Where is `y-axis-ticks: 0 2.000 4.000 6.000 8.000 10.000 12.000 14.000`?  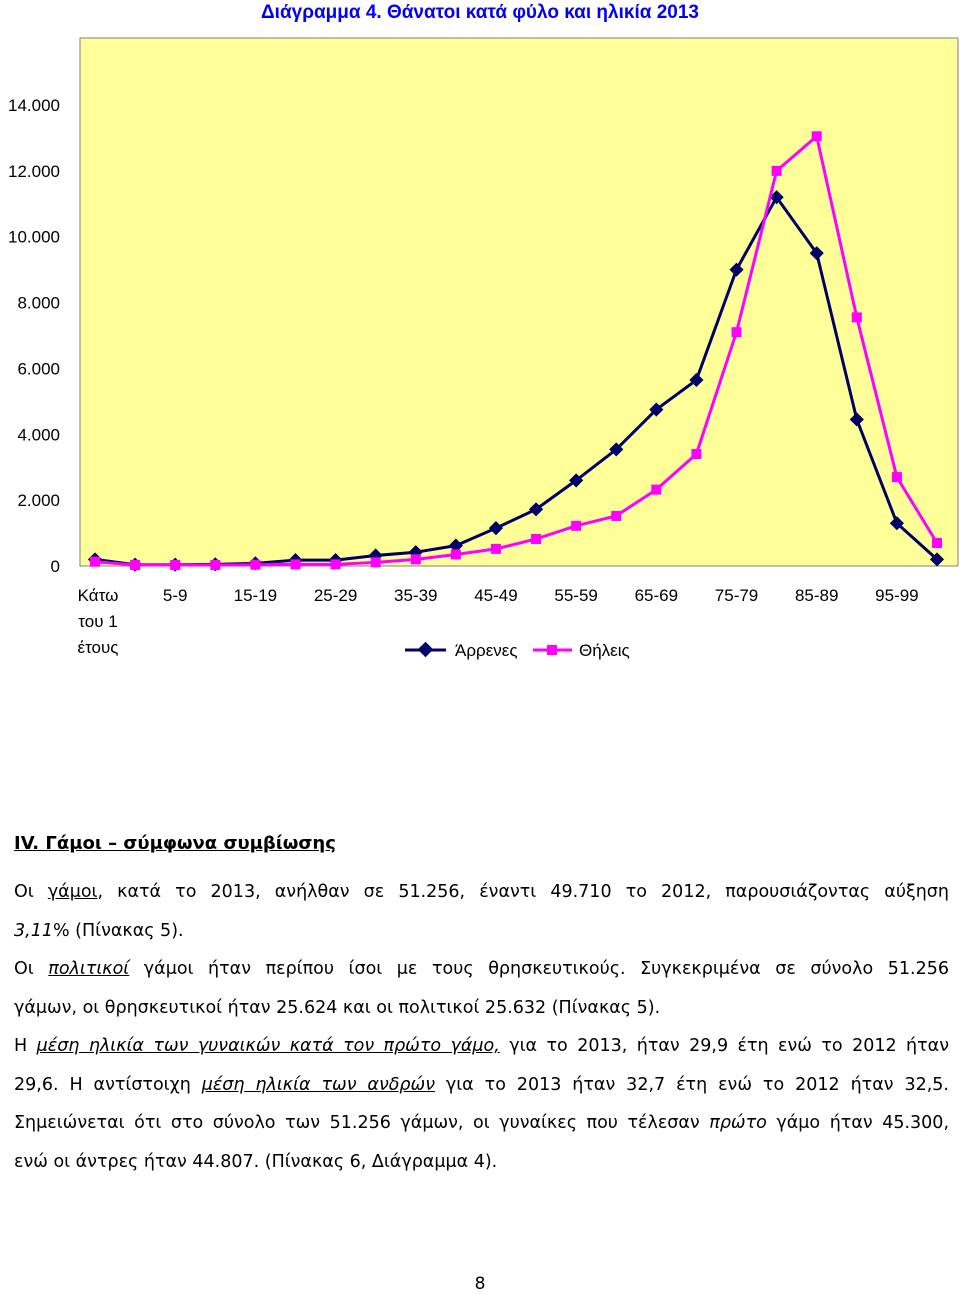 y-axis-ticks: 0 2.000 4.000 6.000 8.000 10.000 12.000 14.000 is located at coordinates (34, 336).